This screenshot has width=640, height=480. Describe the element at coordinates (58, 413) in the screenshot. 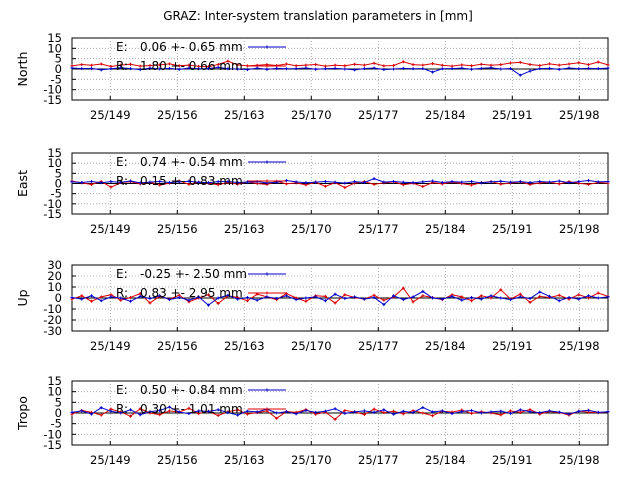

I see `y-tick-label: 0` at that location.